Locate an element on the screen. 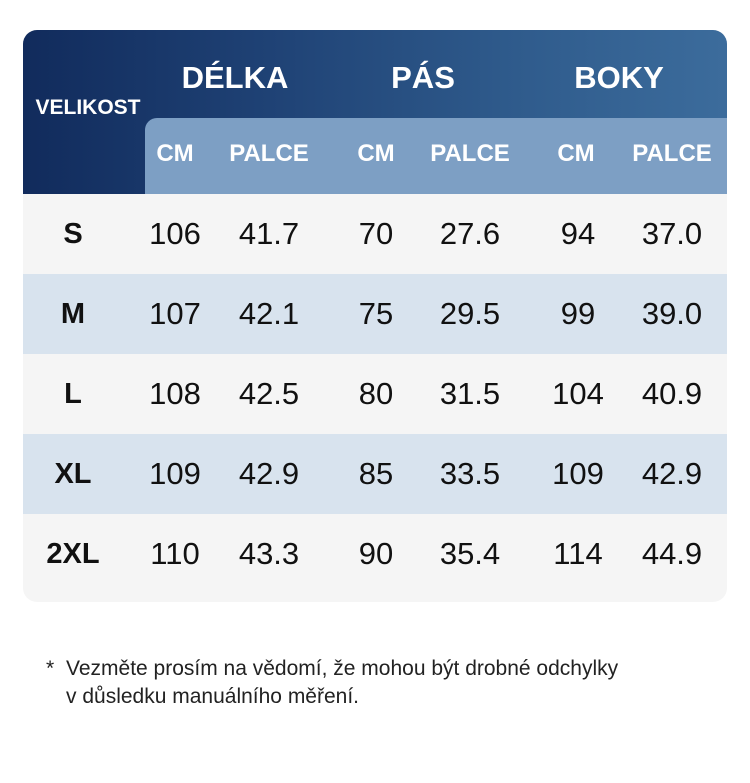 This screenshot has width=750, height=783. size-label: L is located at coordinates (73, 394).